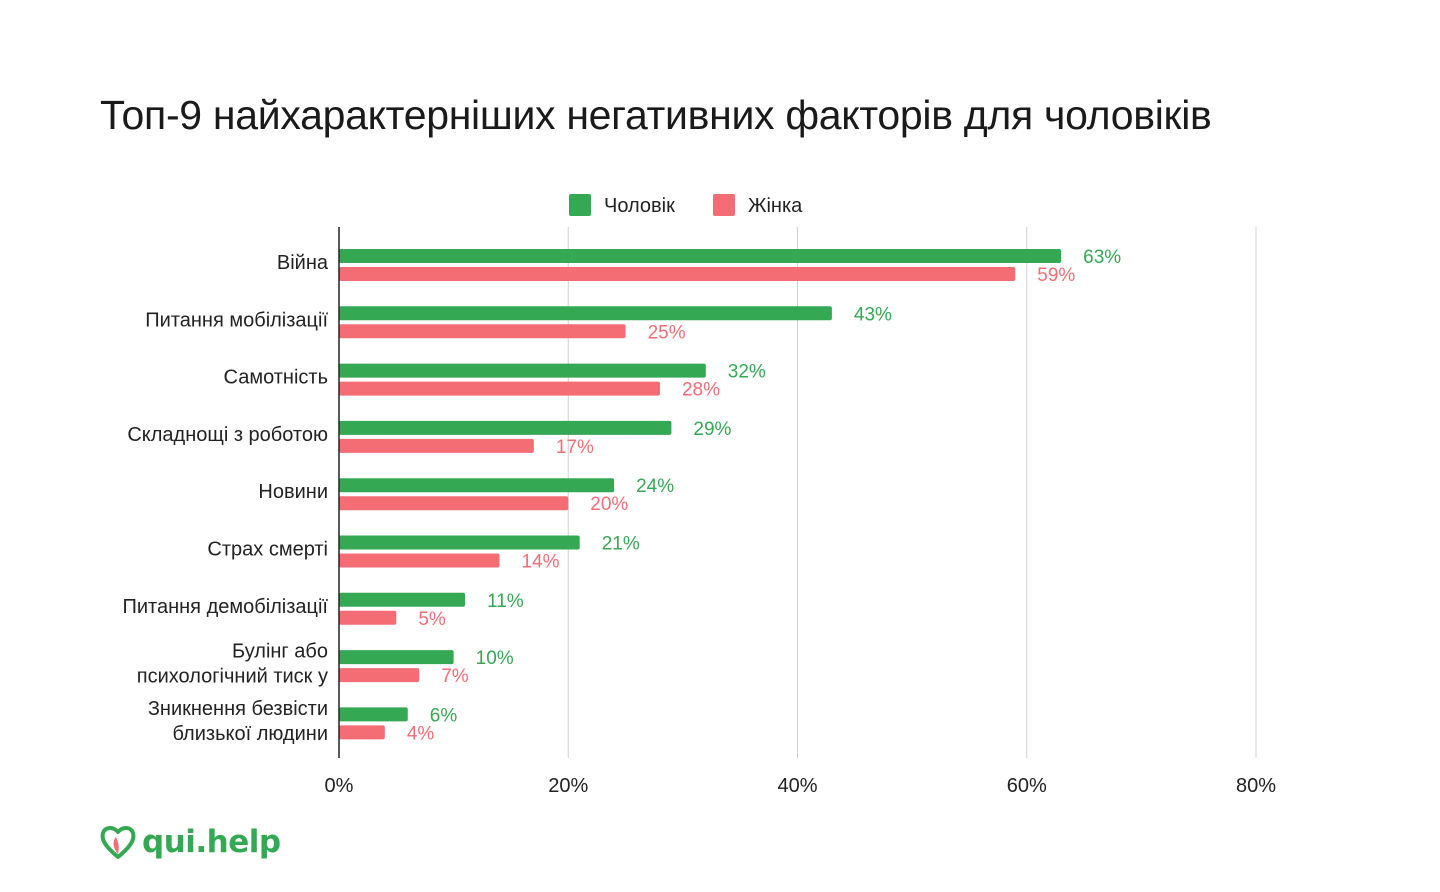  Describe the element at coordinates (1027, 786) in the screenshot. I see `x-tick-label: 60%` at that location.